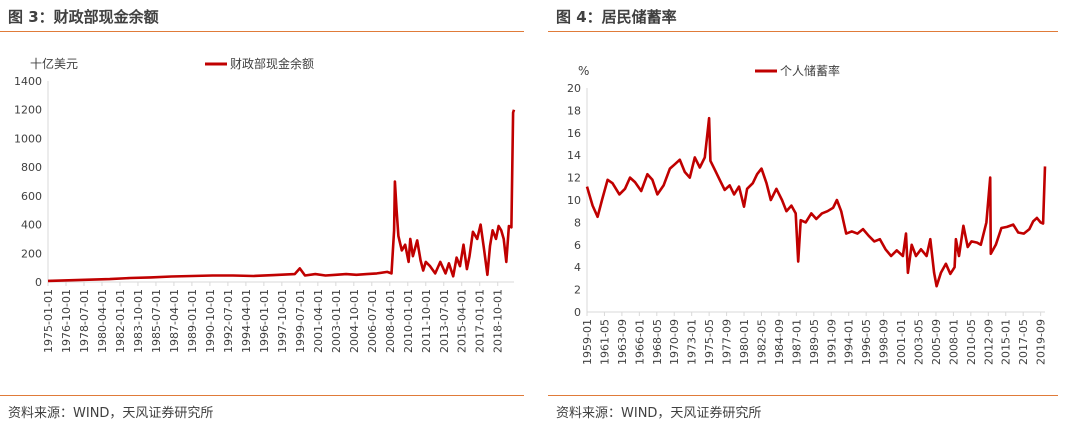  I want to click on x-tick-label: 1989-05, so click(814, 342).